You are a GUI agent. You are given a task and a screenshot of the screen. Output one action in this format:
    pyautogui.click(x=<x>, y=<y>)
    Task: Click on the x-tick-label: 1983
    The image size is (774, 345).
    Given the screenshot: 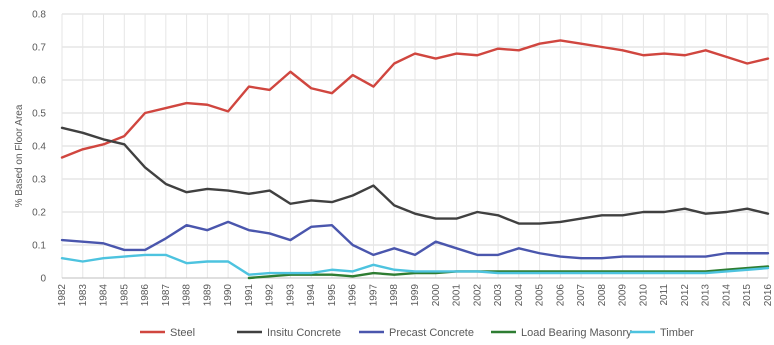 What is the action you would take?
    pyautogui.click(x=83, y=295)
    